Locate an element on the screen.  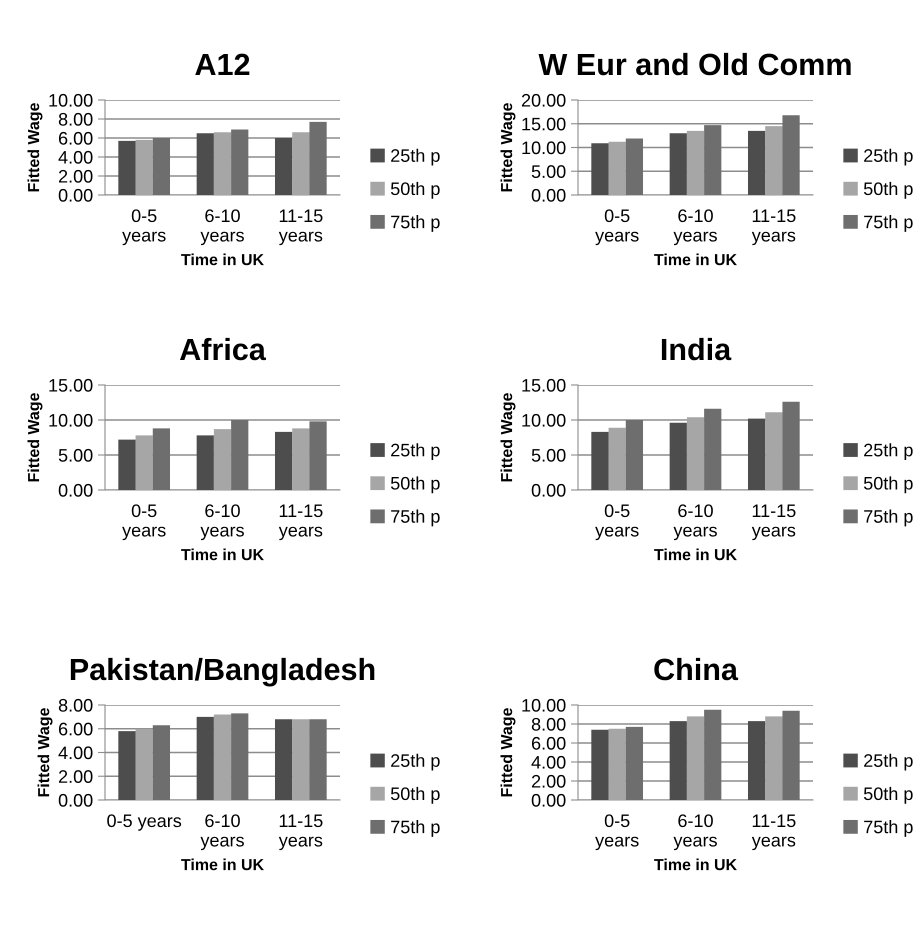
chart-title: W Eur and Old Comm is located at coordinates (694, 64).